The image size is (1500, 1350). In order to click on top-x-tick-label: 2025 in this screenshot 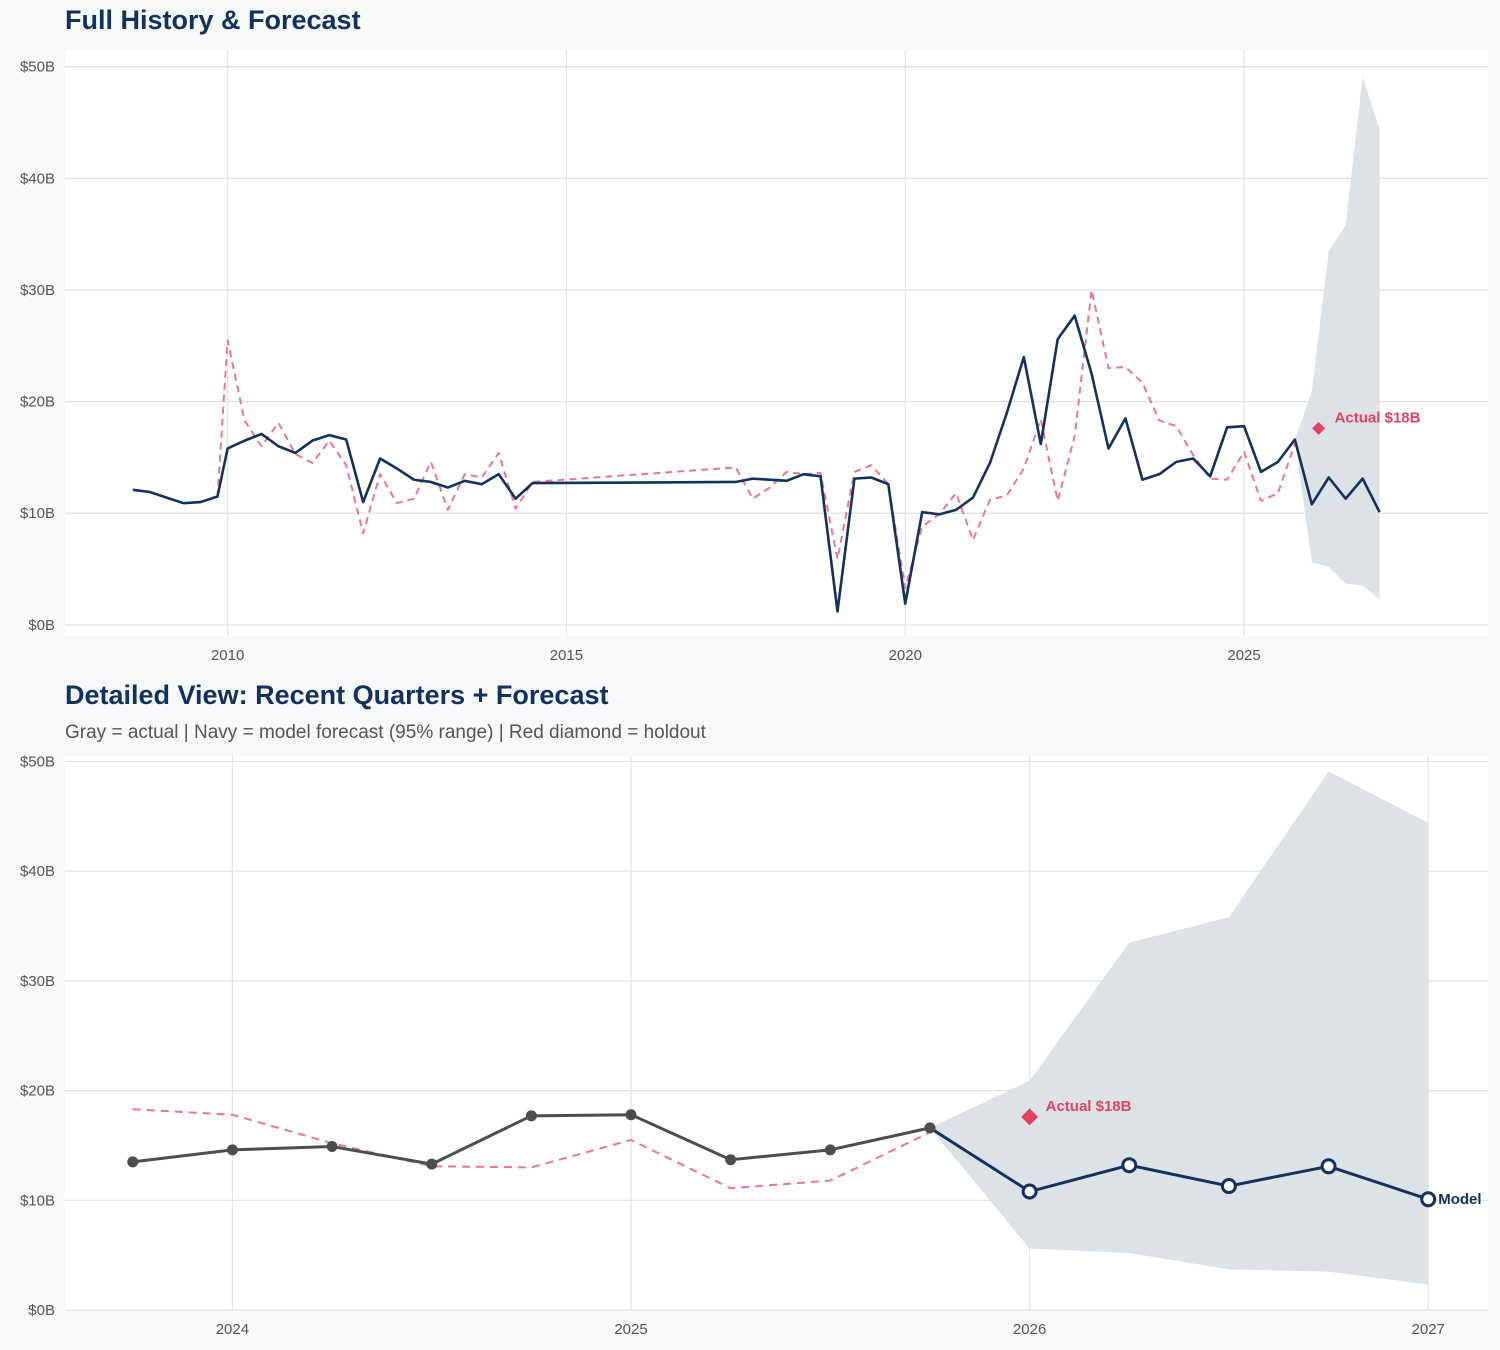, I will do `click(1243, 655)`.